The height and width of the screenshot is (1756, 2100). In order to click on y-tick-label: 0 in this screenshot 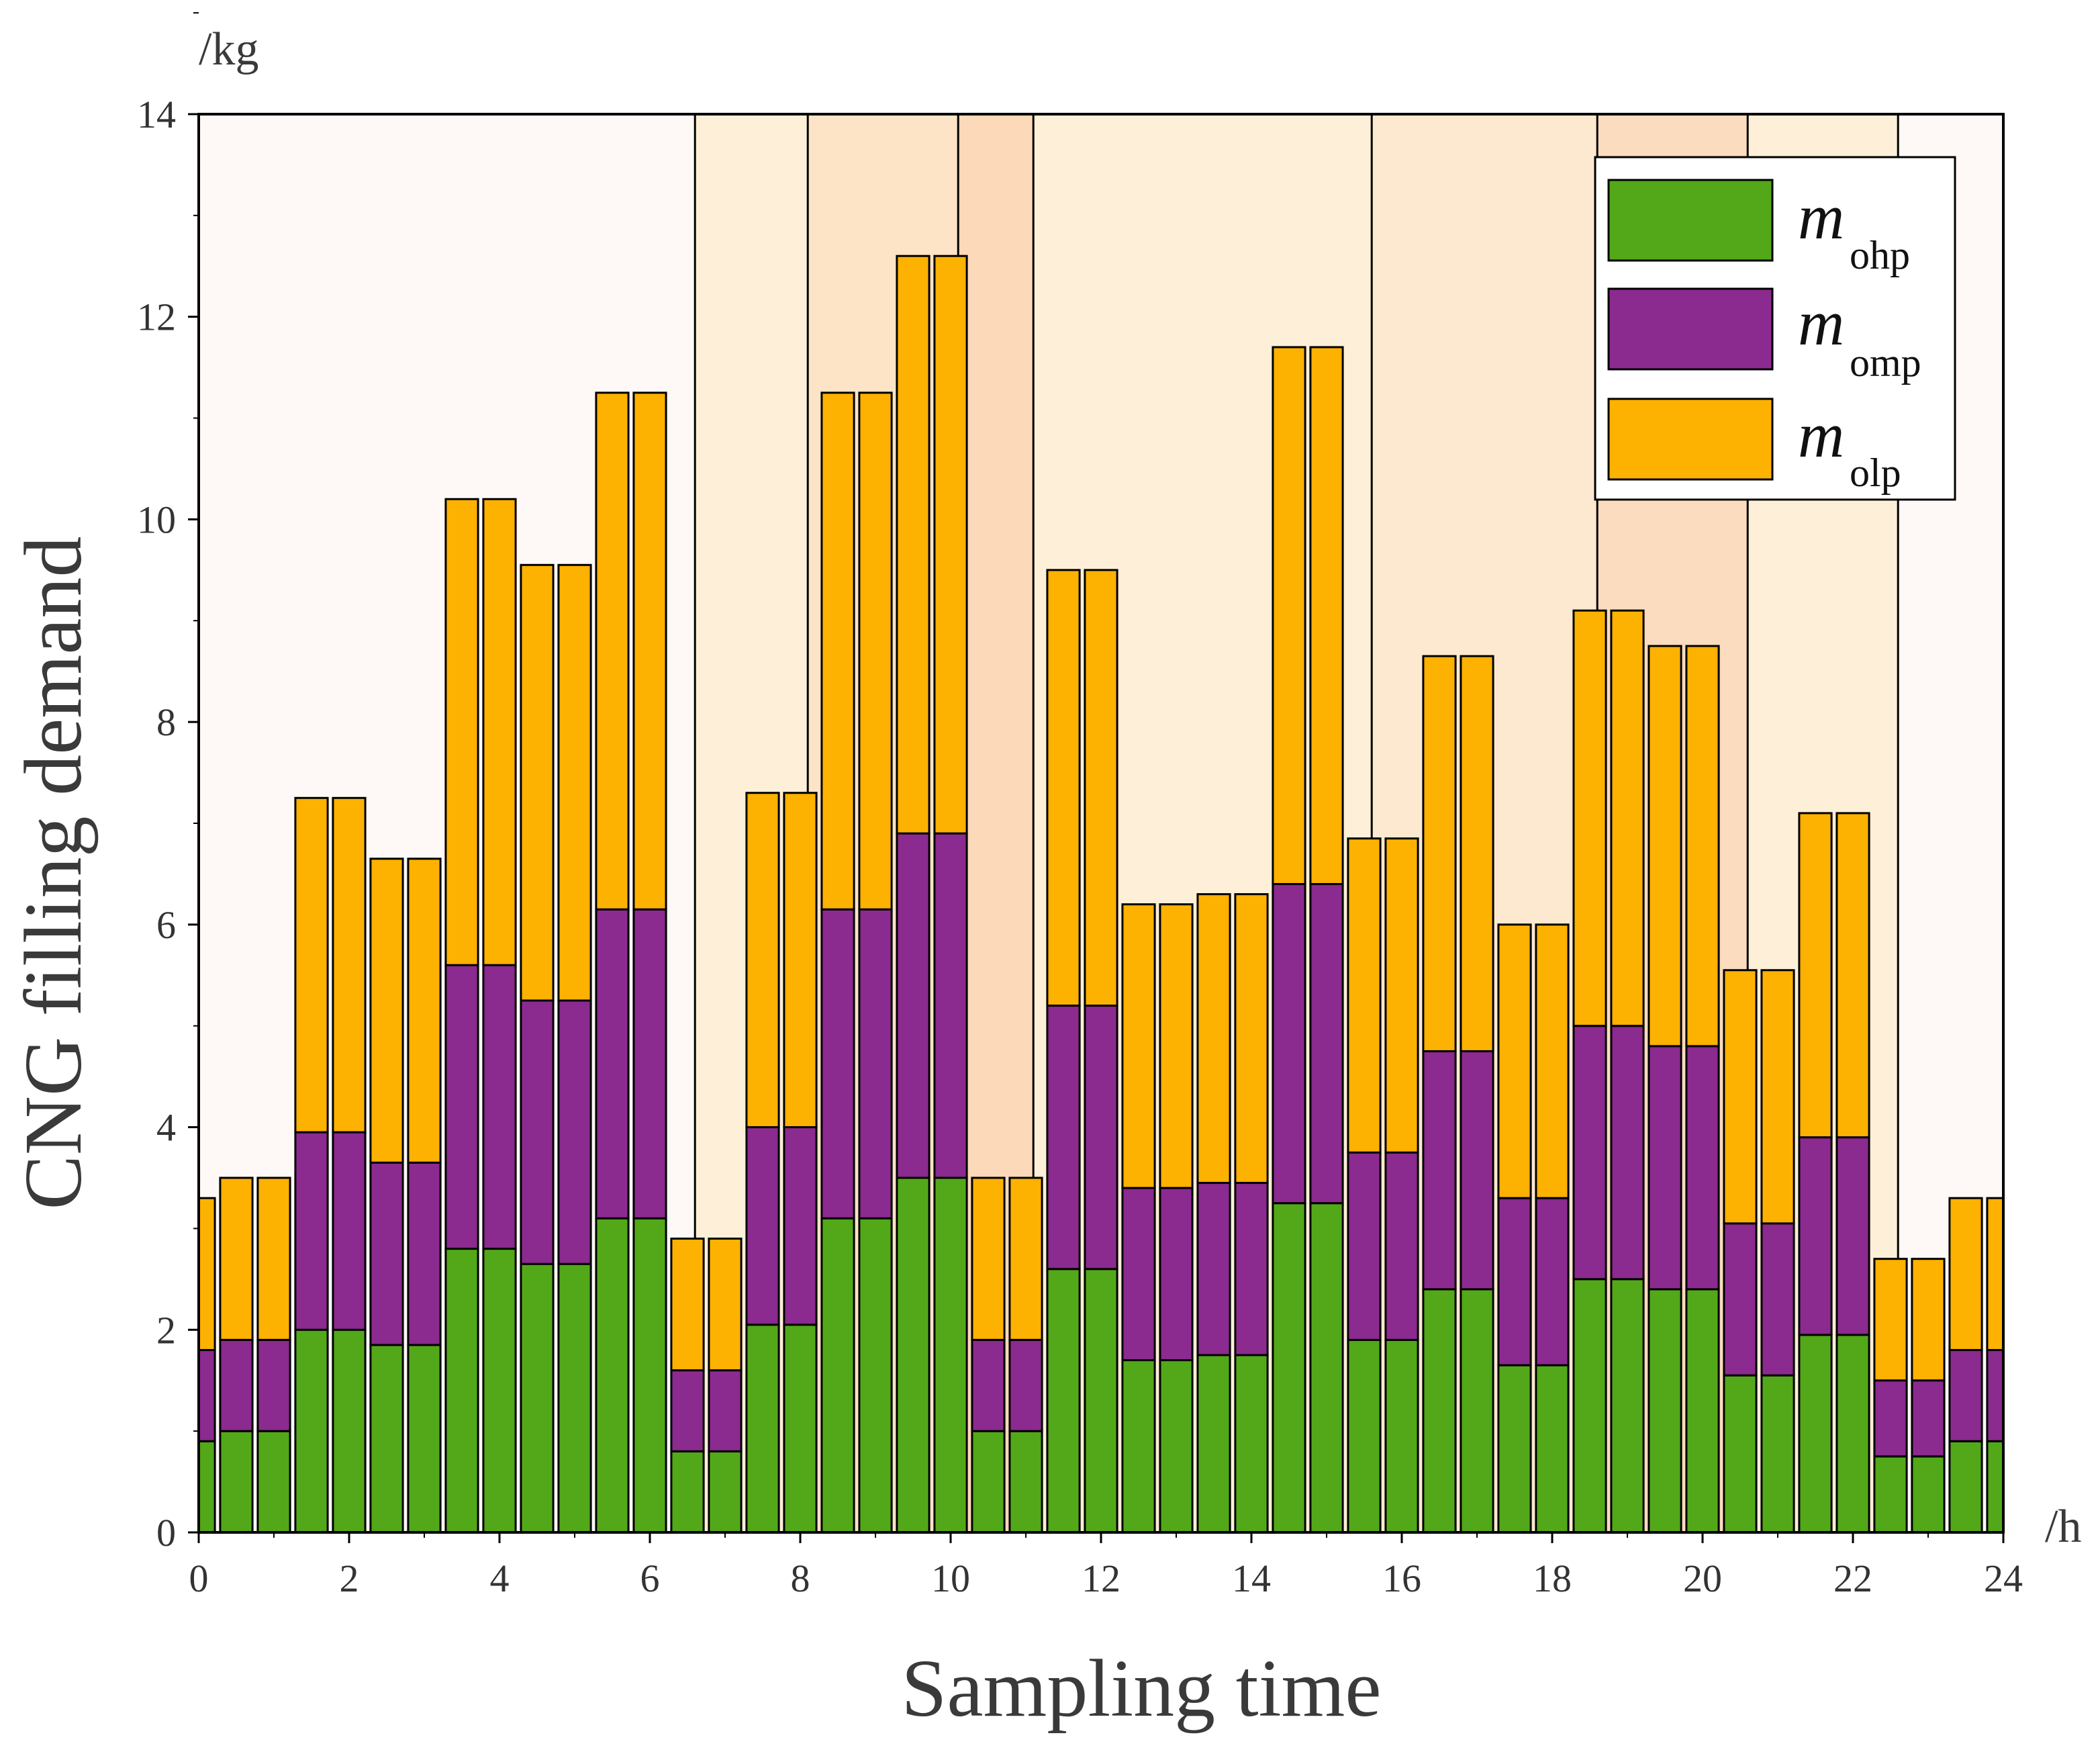, I will do `click(166, 1533)`.